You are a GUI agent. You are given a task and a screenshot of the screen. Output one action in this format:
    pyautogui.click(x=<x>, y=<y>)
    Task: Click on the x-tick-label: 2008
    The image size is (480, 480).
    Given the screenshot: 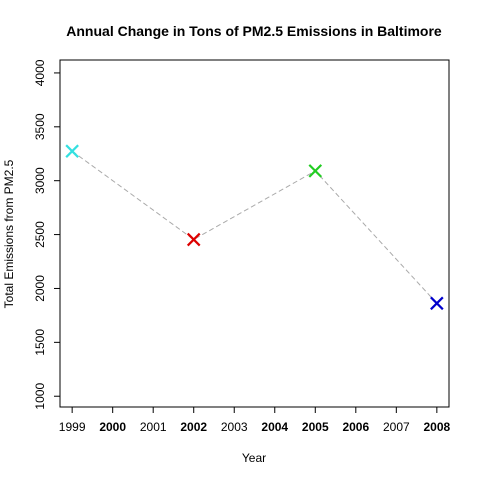 What is the action you would take?
    pyautogui.click(x=436, y=427)
    